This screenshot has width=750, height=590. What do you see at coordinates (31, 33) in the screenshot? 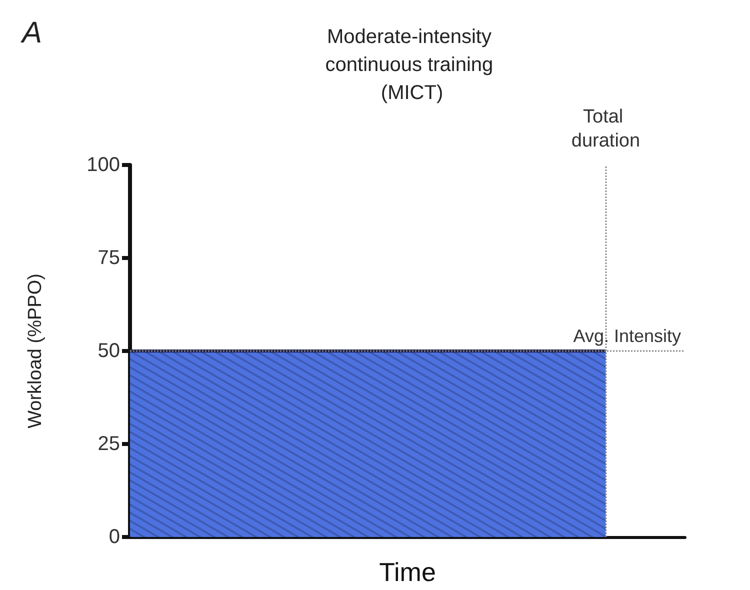
I see `text: A` at bounding box center [31, 33].